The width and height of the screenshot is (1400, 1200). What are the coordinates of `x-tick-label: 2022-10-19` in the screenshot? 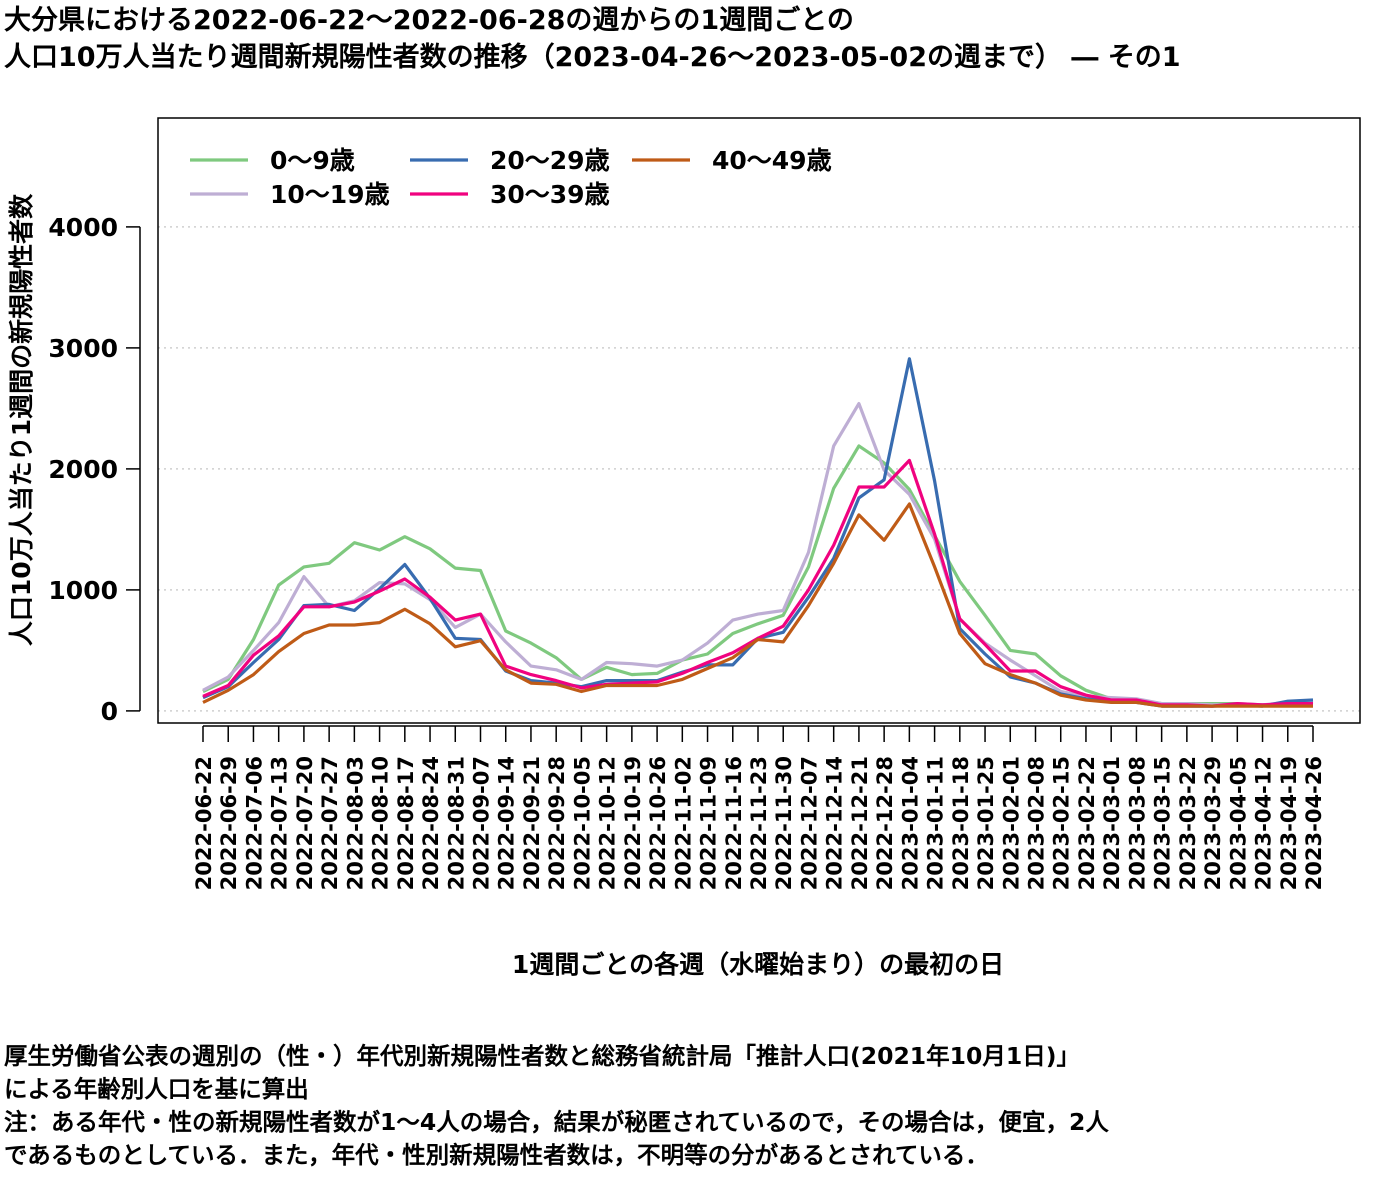 It's located at (633, 823).